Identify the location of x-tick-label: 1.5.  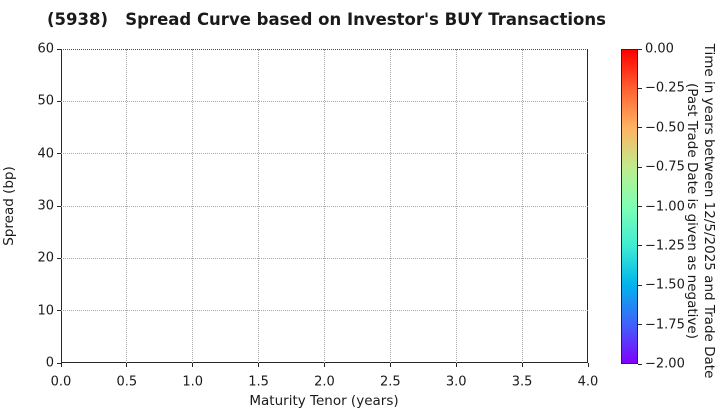
(258, 382).